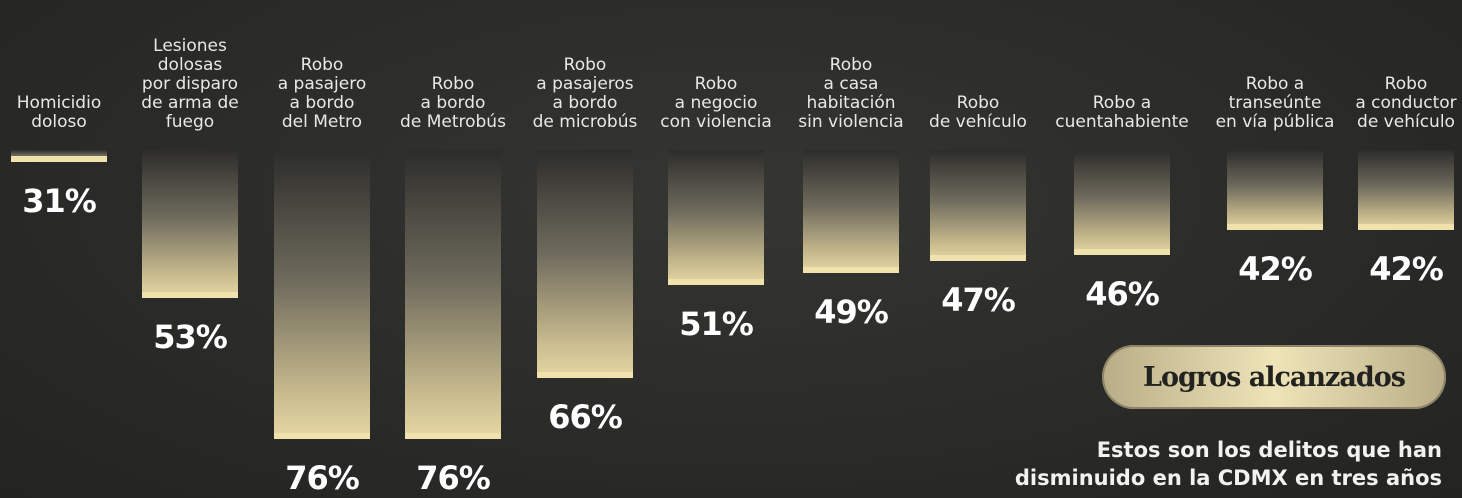 This screenshot has width=1462, height=498. What do you see at coordinates (59, 112) in the screenshot?
I see `category-label: Homicidio doloso` at bounding box center [59, 112].